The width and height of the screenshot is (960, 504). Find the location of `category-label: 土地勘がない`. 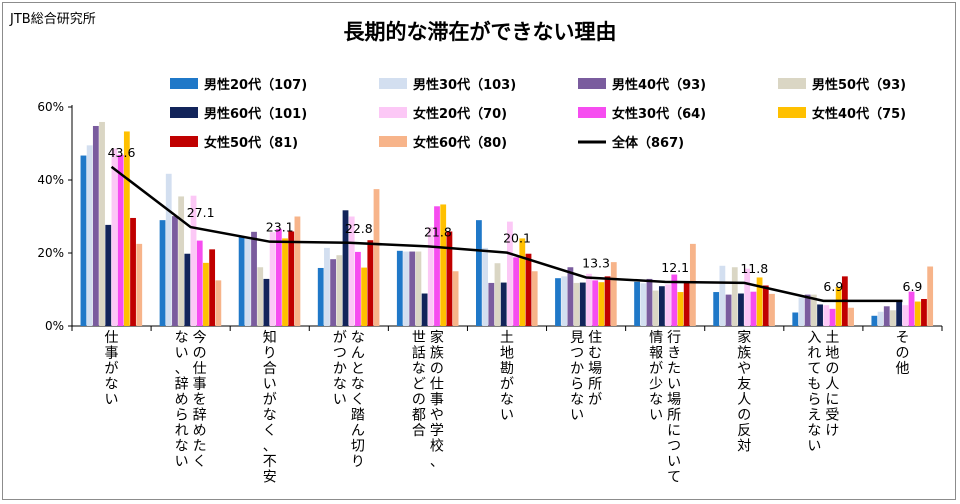

category-label: 土地勘がない is located at coordinates (507, 377).